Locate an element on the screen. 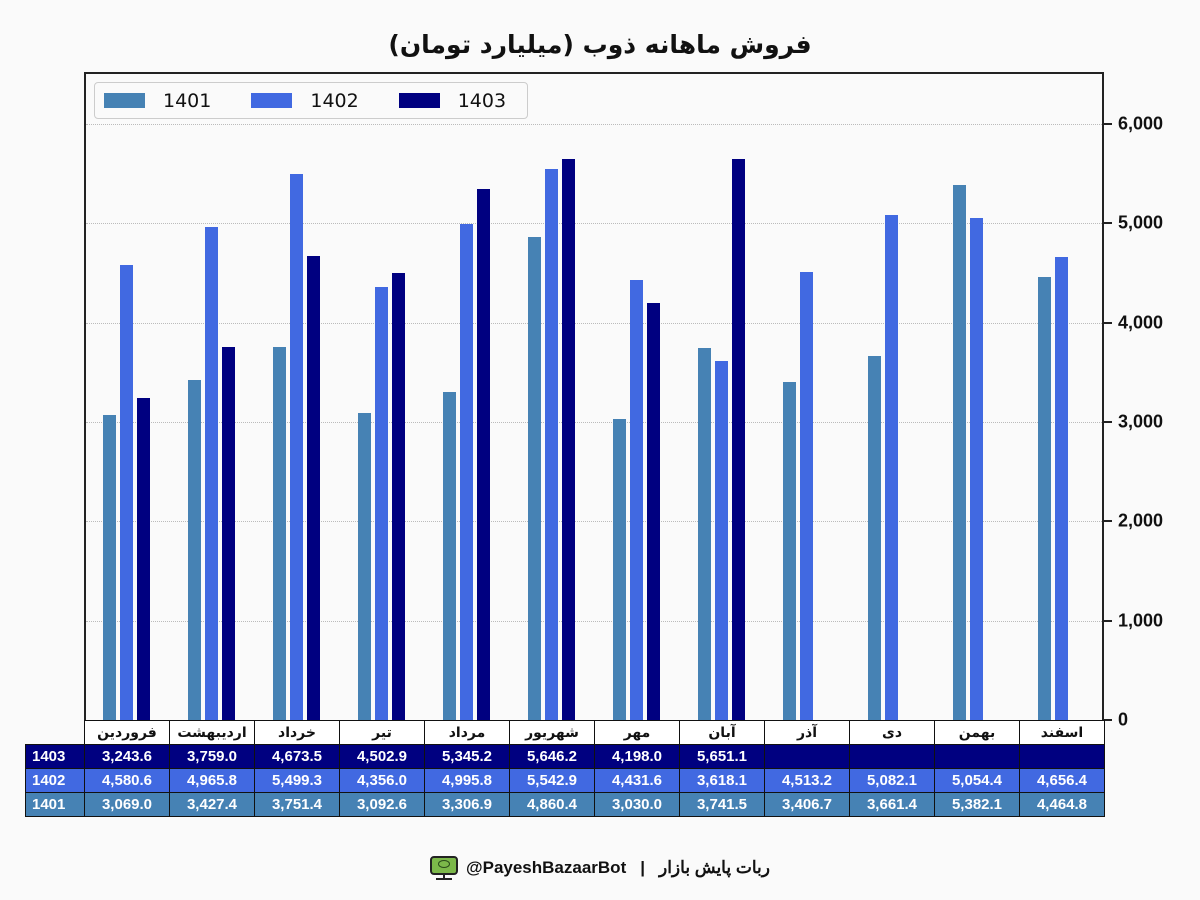 The width and height of the screenshot is (1200, 900). month-header: مهر is located at coordinates (637, 732).